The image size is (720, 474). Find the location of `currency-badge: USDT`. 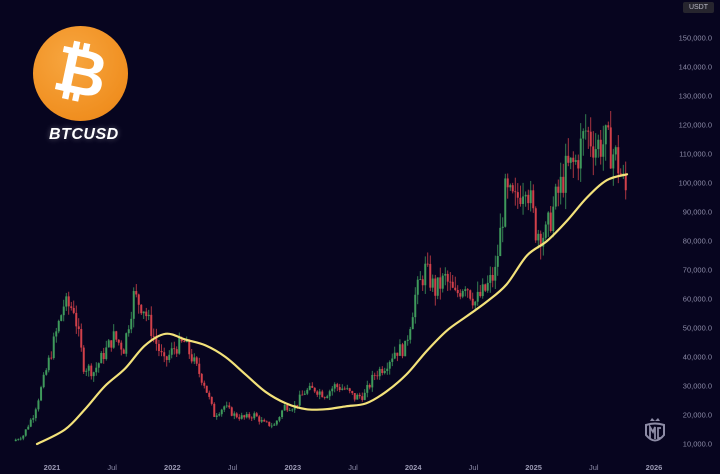

currency-badge: USDT is located at coordinates (698, 7).